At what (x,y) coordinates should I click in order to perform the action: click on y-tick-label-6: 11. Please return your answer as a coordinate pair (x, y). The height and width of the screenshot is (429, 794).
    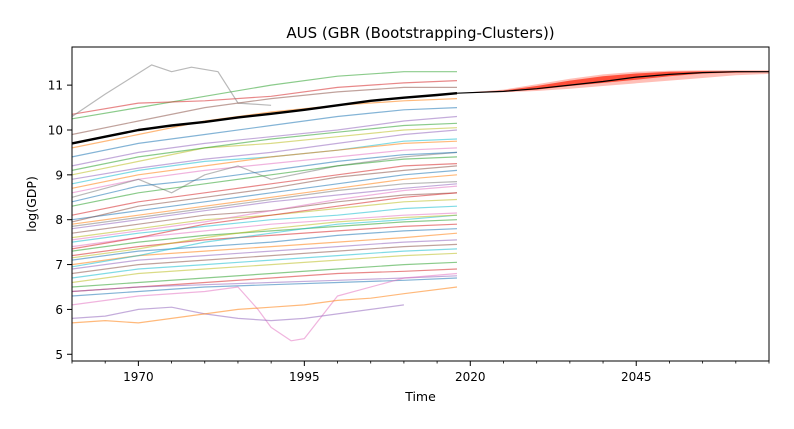
    Looking at the image, I should click on (55, 86).